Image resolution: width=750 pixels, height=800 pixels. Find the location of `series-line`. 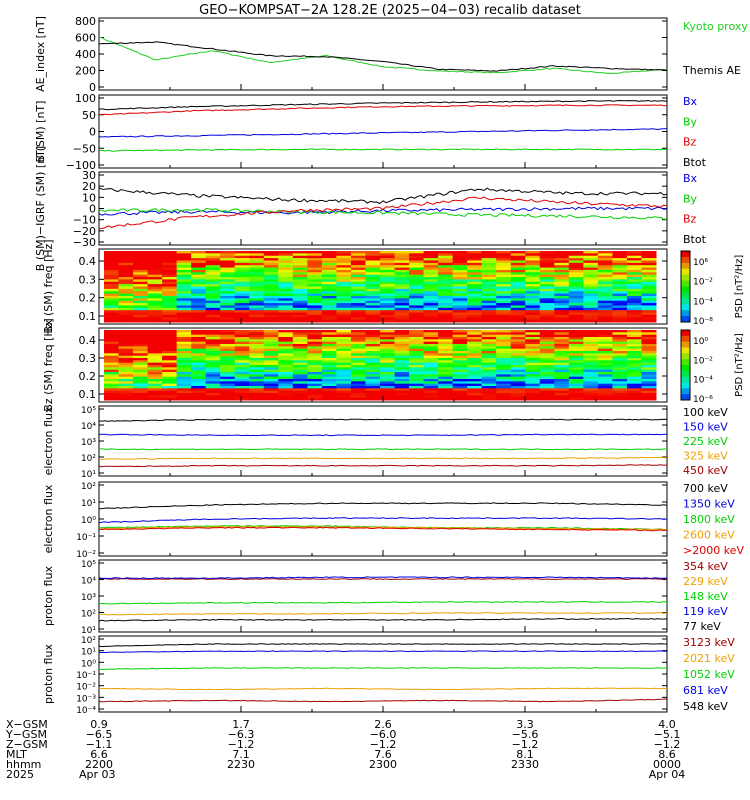

series-line is located at coordinates (382, 110).